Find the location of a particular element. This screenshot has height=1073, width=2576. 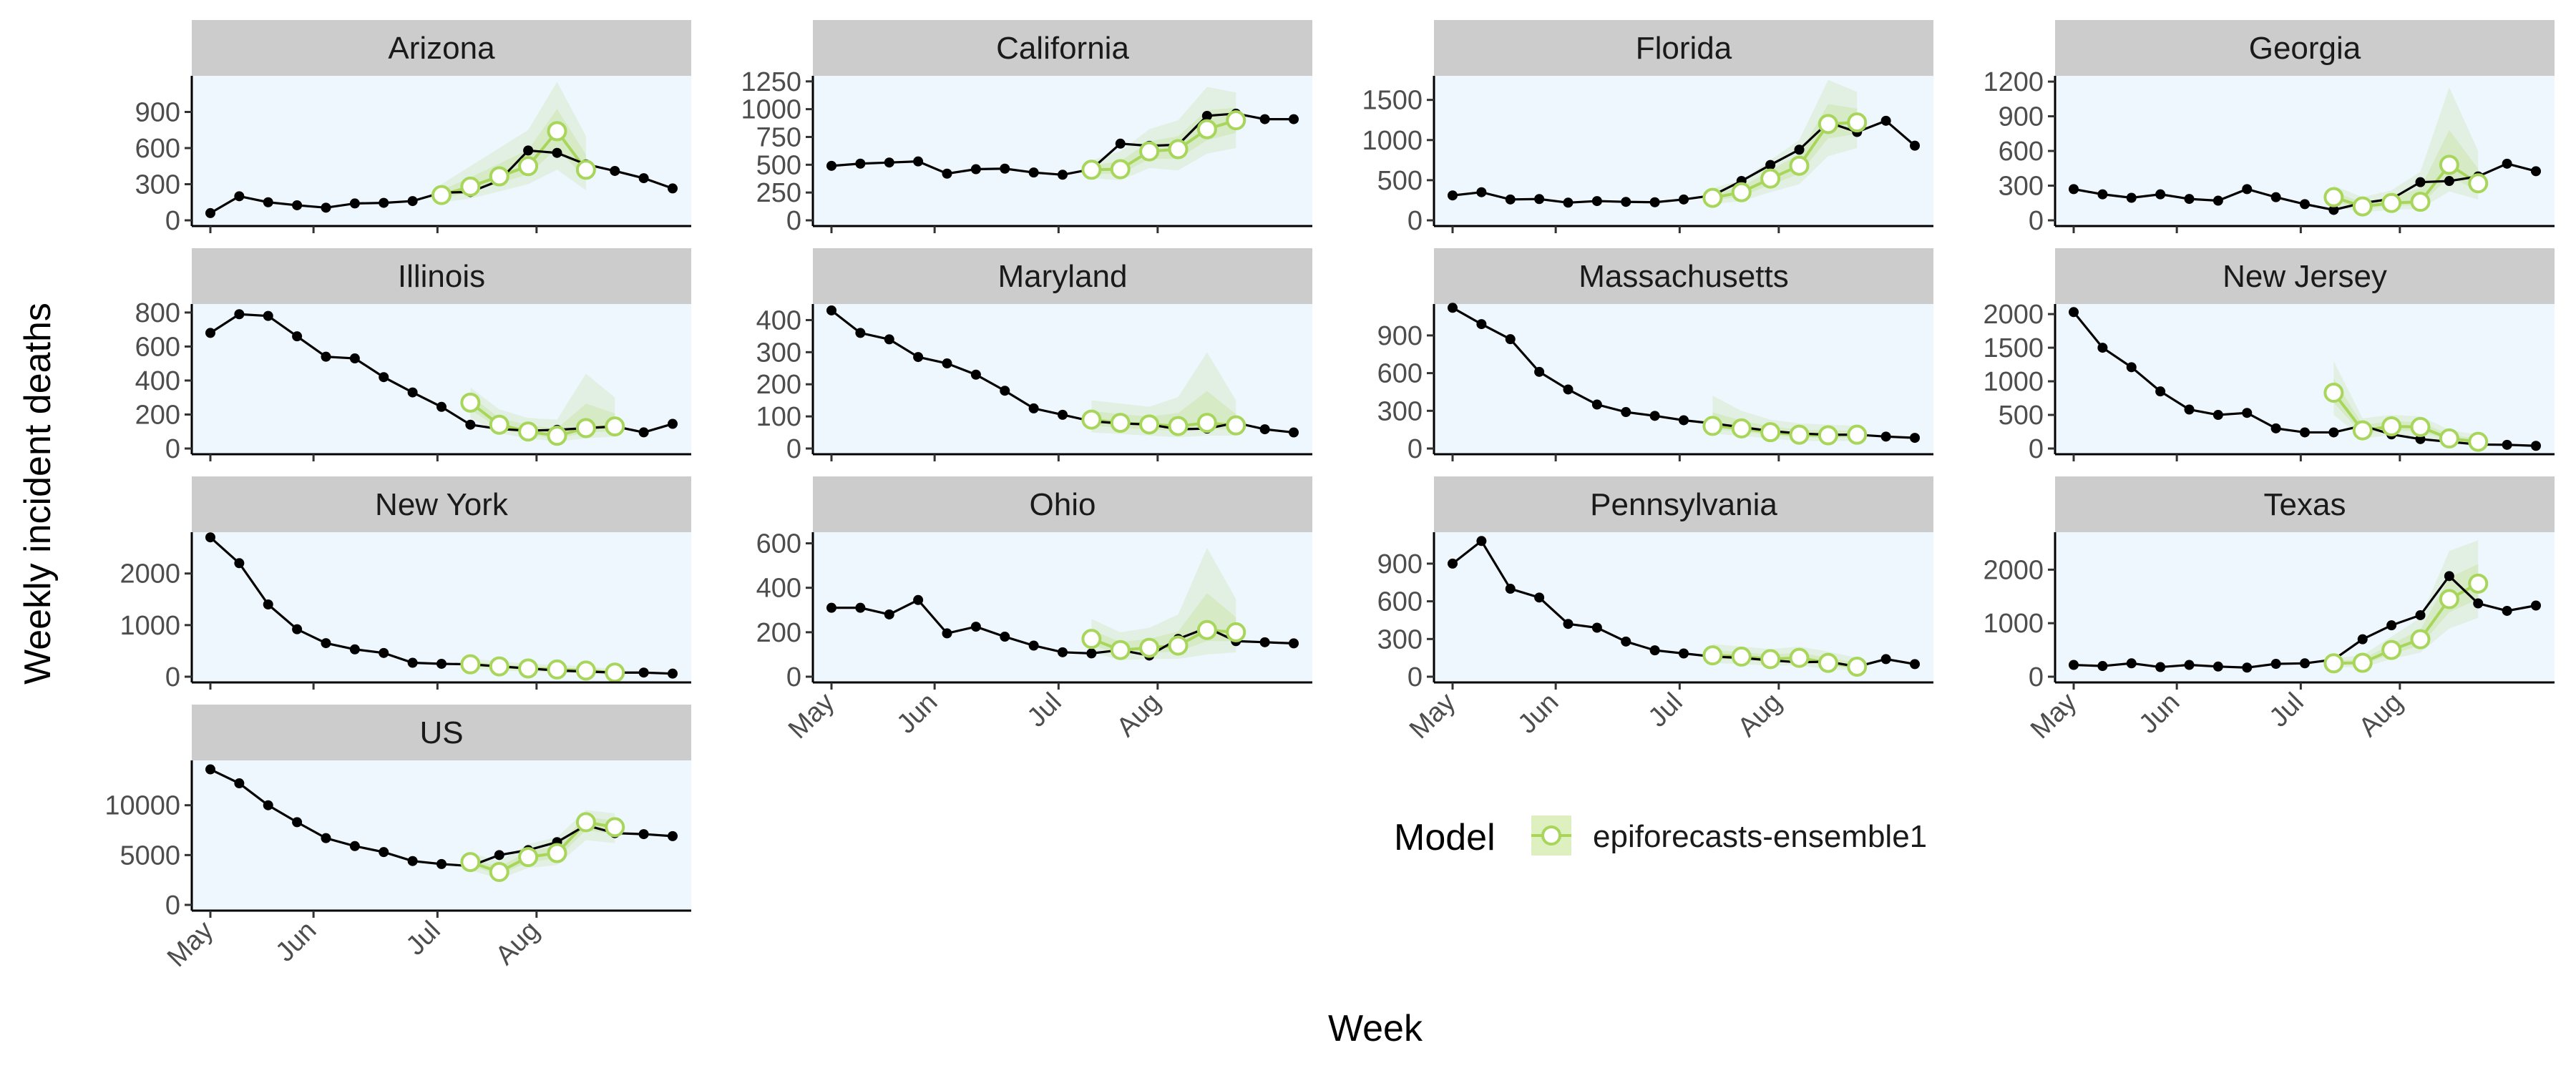

forecast-point-new-york is located at coordinates (470, 664).